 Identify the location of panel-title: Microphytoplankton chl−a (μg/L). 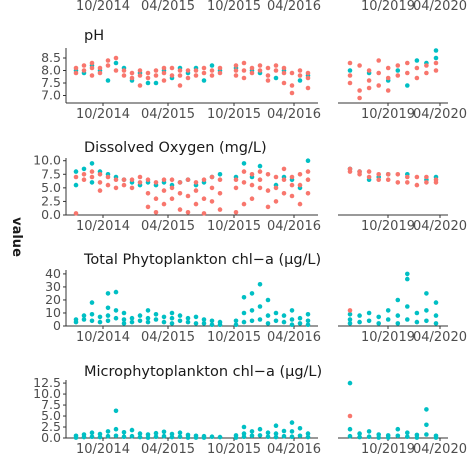
(203, 372).